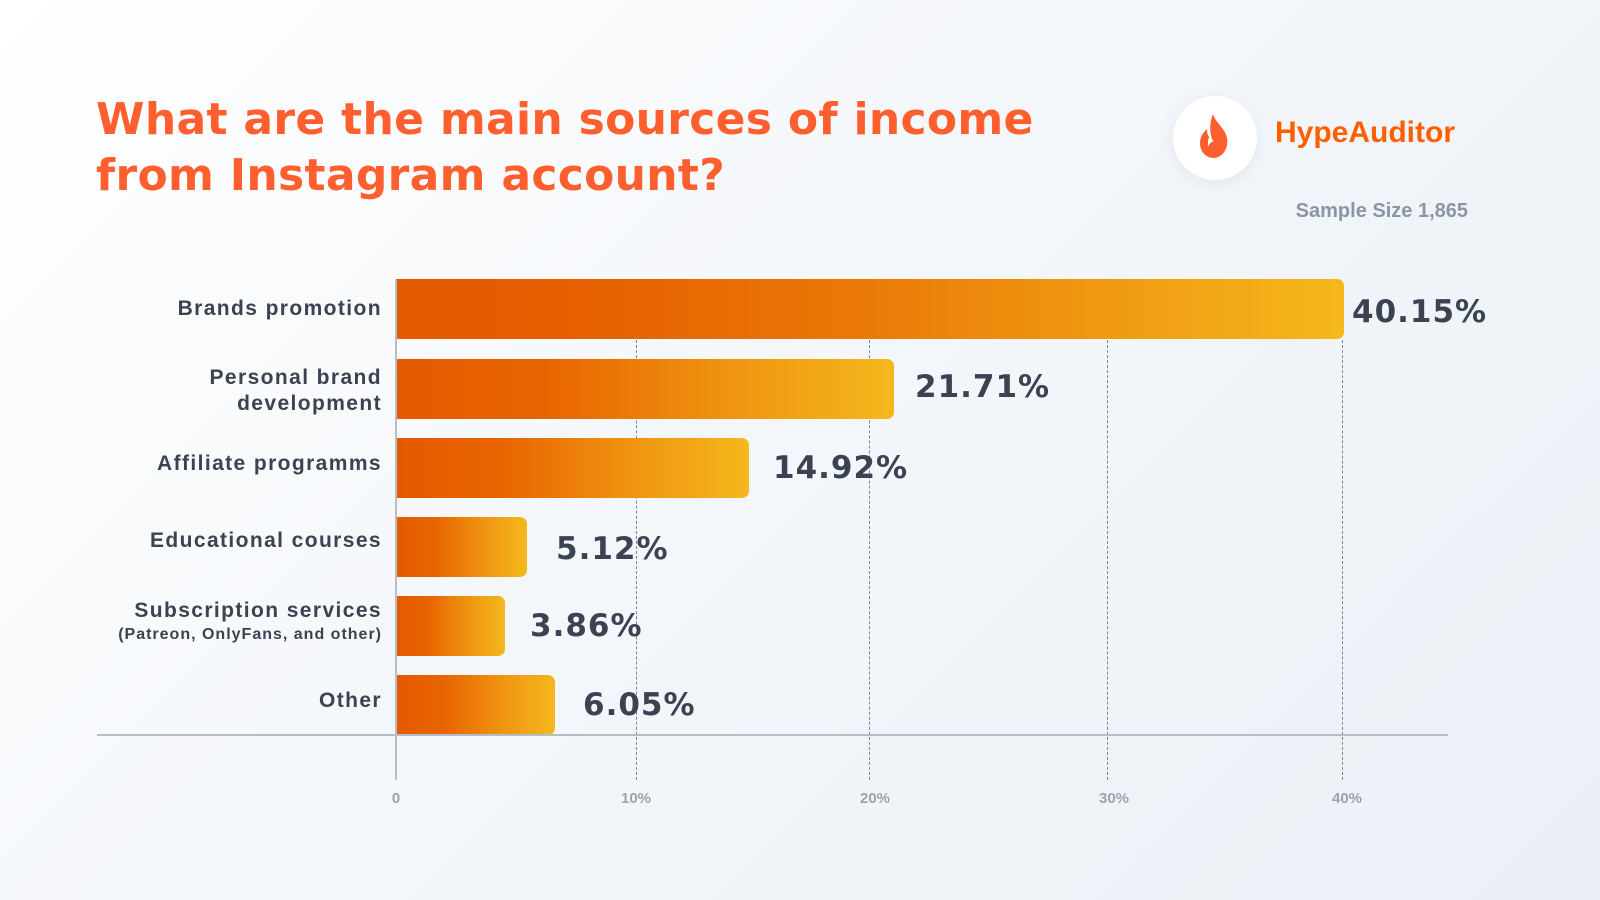 The image size is (1600, 900). What do you see at coordinates (269, 463) in the screenshot?
I see `category-label: Affiliate programms` at bounding box center [269, 463].